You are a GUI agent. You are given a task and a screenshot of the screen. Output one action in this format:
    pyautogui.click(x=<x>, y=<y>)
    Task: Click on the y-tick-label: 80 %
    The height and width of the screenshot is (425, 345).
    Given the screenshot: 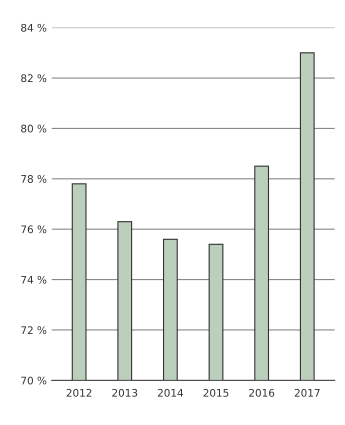 What is the action you would take?
    pyautogui.click(x=33, y=128)
    